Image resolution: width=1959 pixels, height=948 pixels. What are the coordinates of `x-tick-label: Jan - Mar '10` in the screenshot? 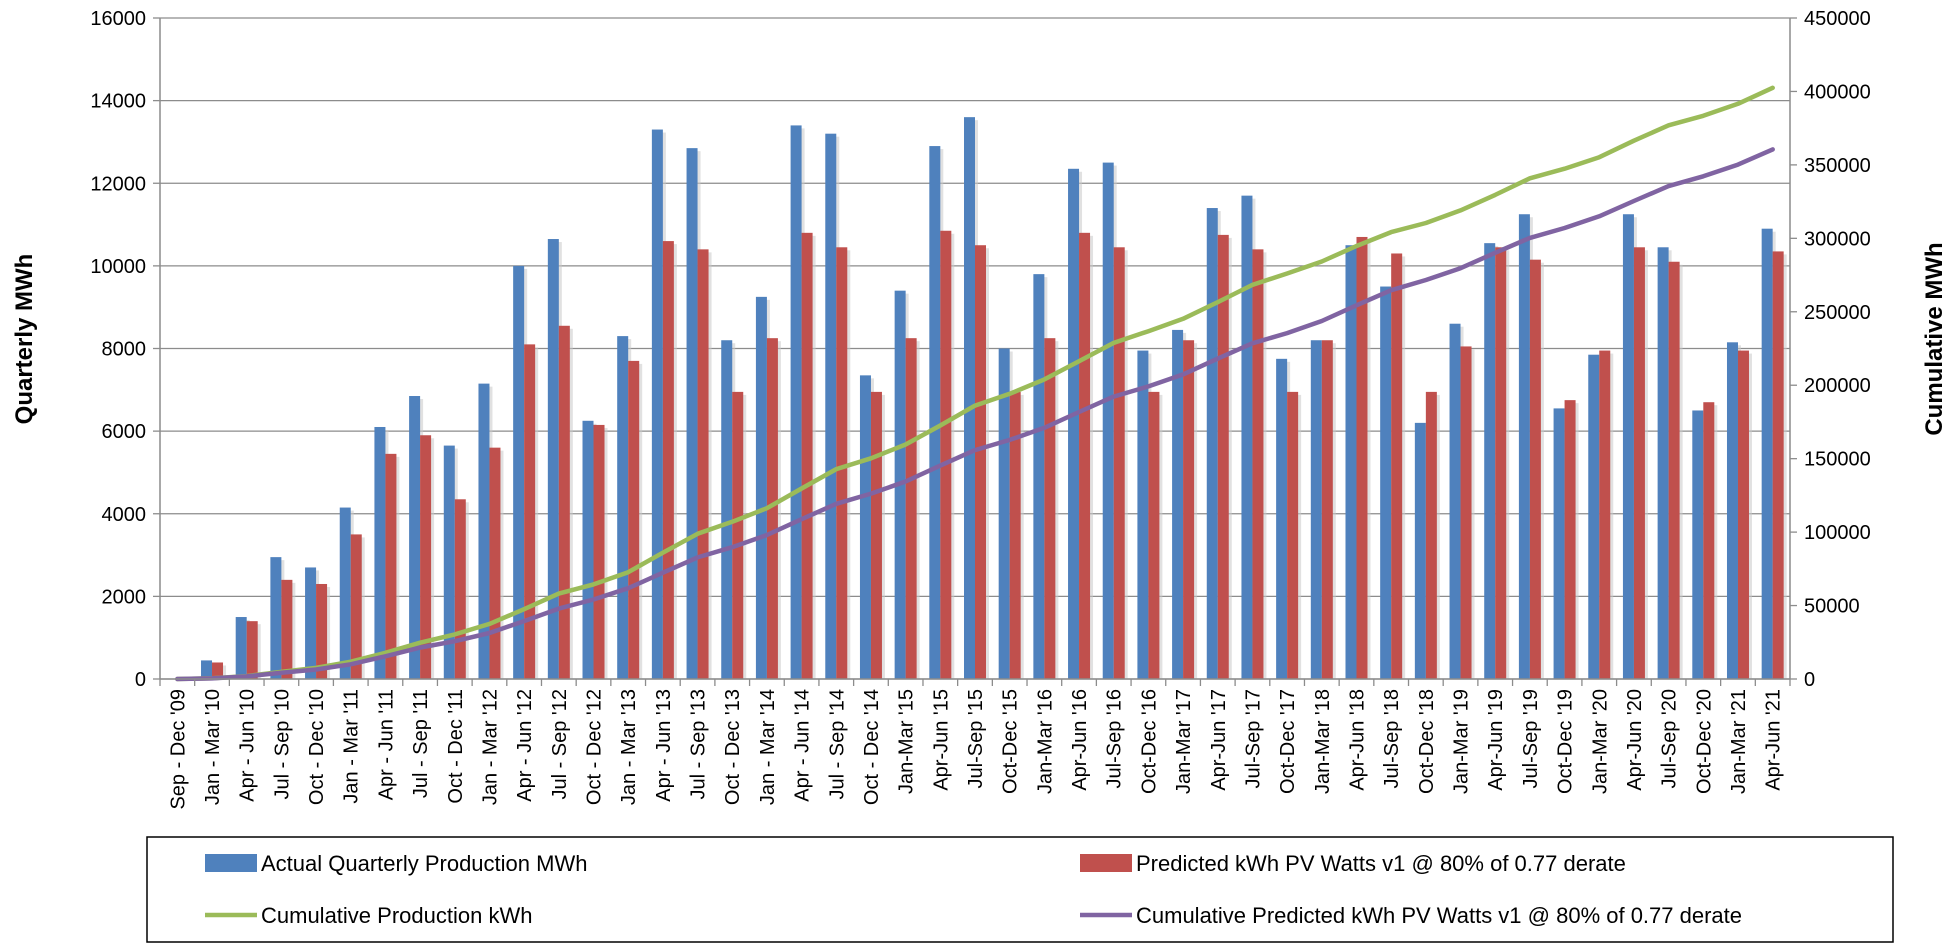 It's located at (213, 747).